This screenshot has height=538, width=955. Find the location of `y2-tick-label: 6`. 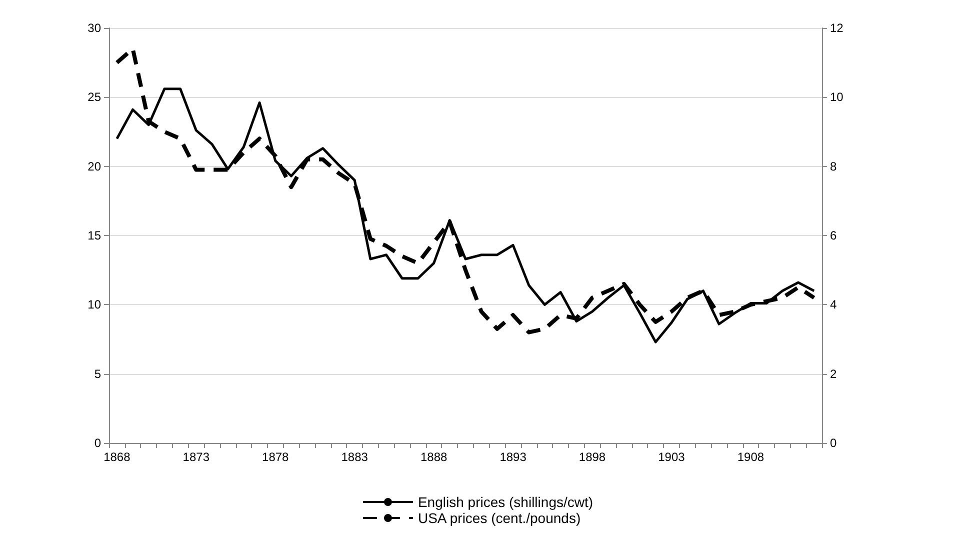

y2-tick-label: 6 is located at coordinates (833, 235).